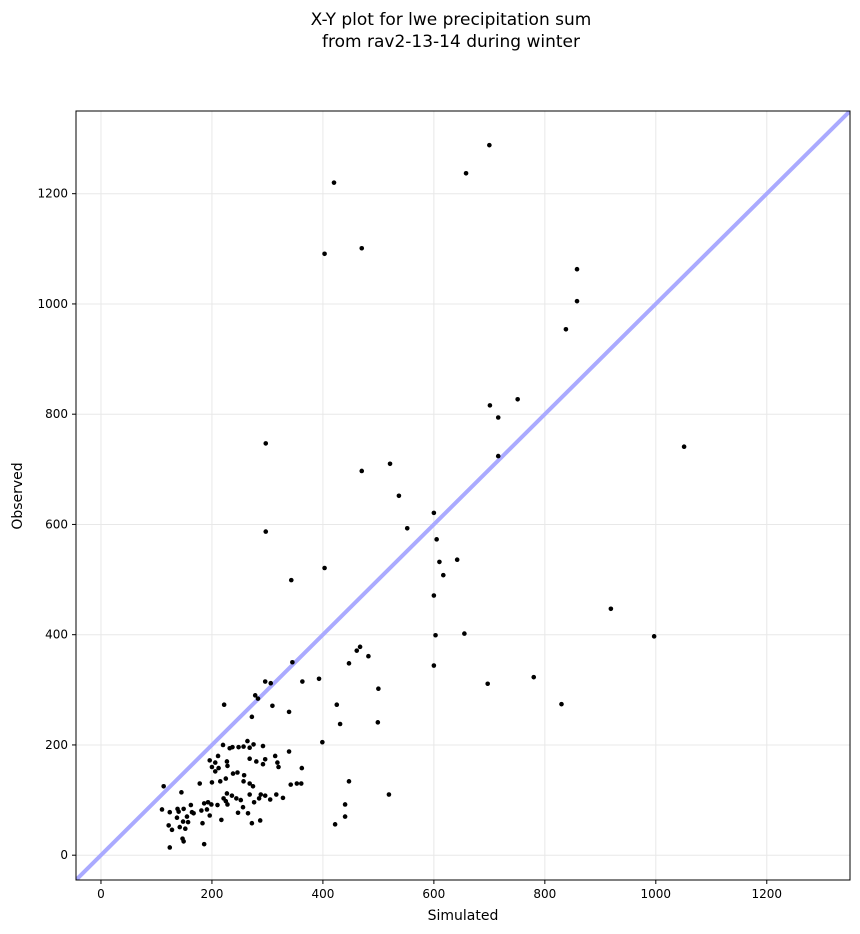 This screenshot has height=934, width=860. I want to click on x-tick-label: 600, so click(433, 894).